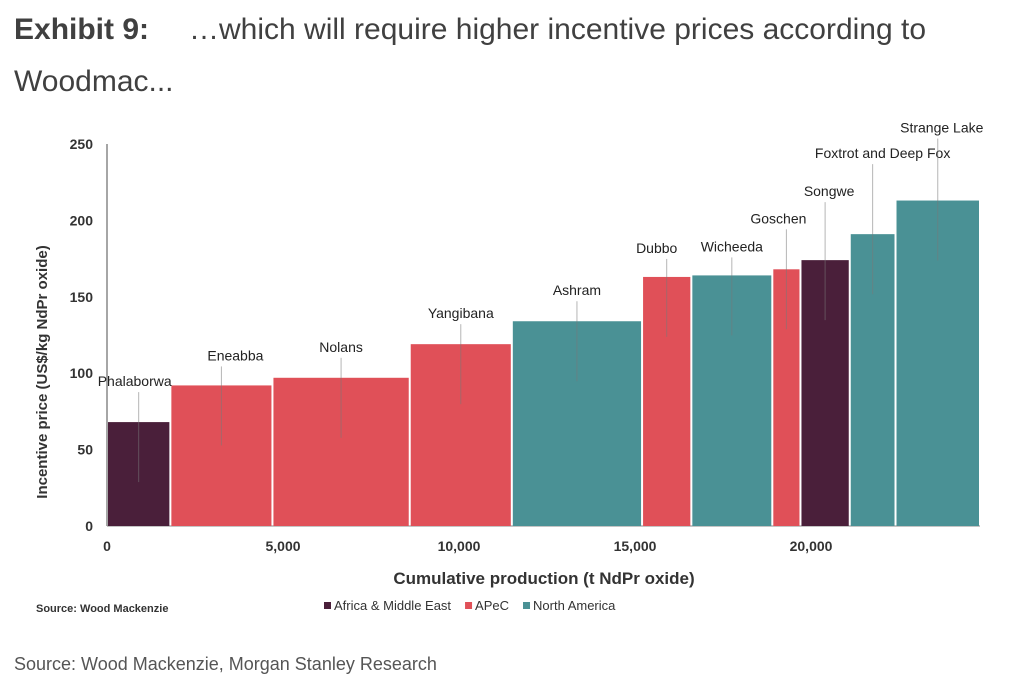 The image size is (1018, 685). I want to click on bar-label: Goschen, so click(778, 218).